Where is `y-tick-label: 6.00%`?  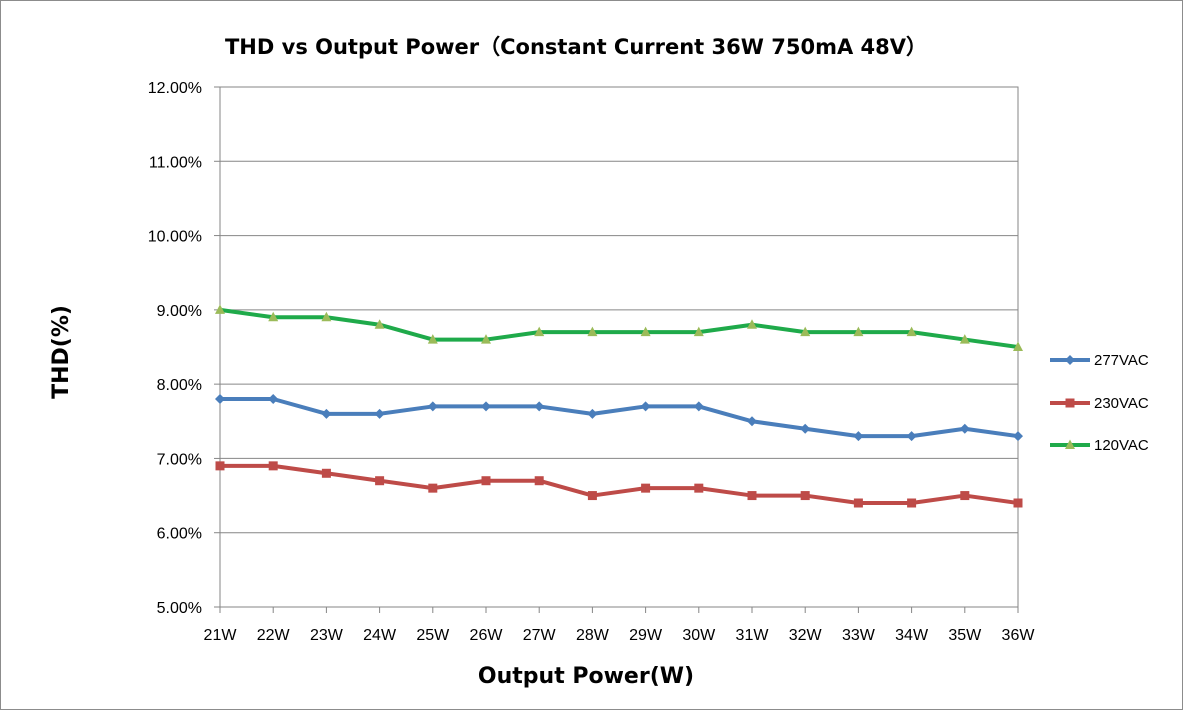
y-tick-label: 6.00% is located at coordinates (179, 534).